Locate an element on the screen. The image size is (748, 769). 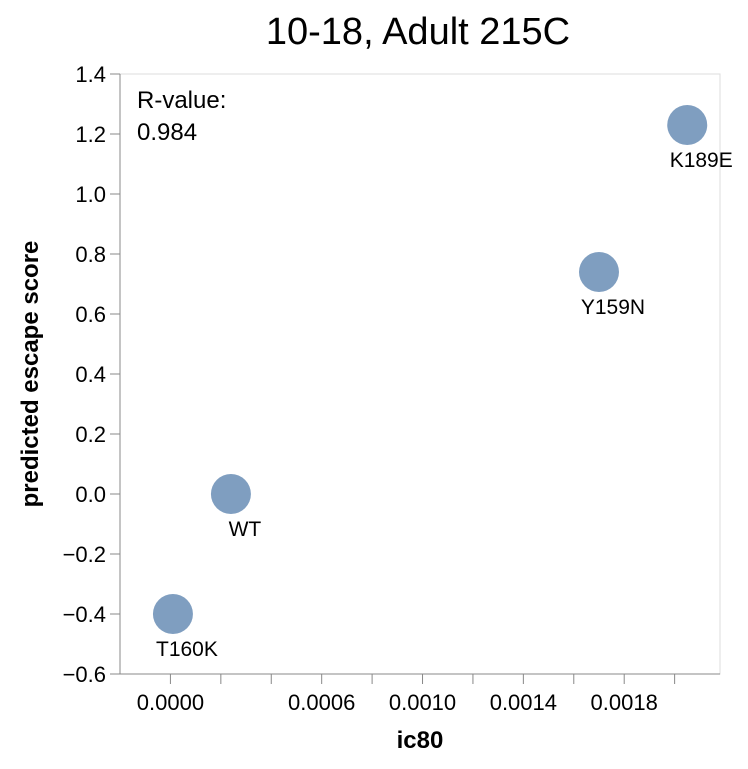
x-tick-label: 0.0014 is located at coordinates (523, 702).